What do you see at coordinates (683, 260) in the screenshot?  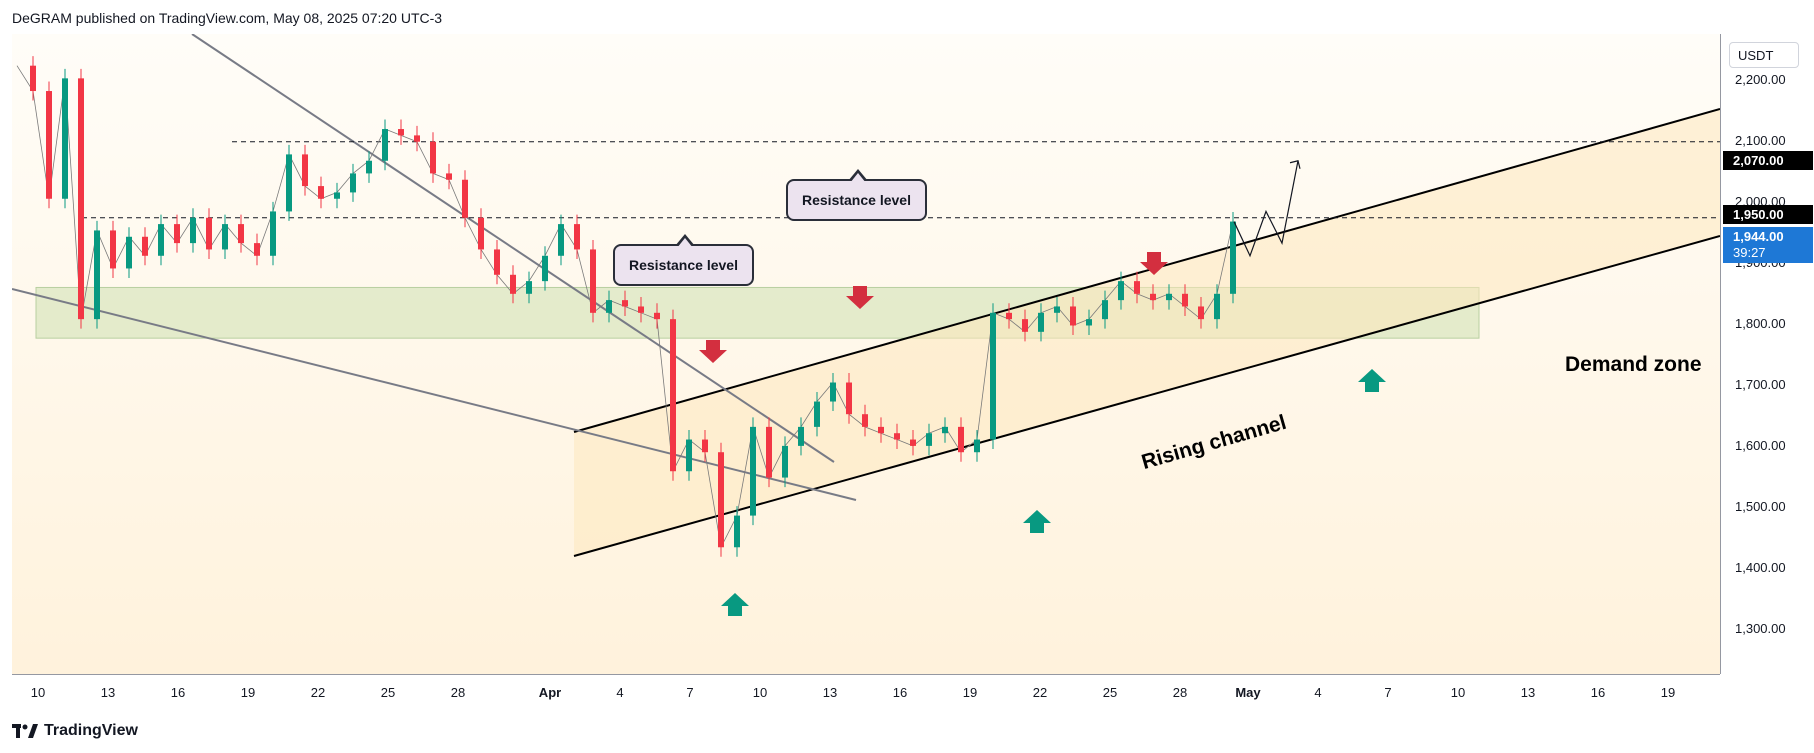 I see `resistance-callout-lower: Resistance level` at bounding box center [683, 260].